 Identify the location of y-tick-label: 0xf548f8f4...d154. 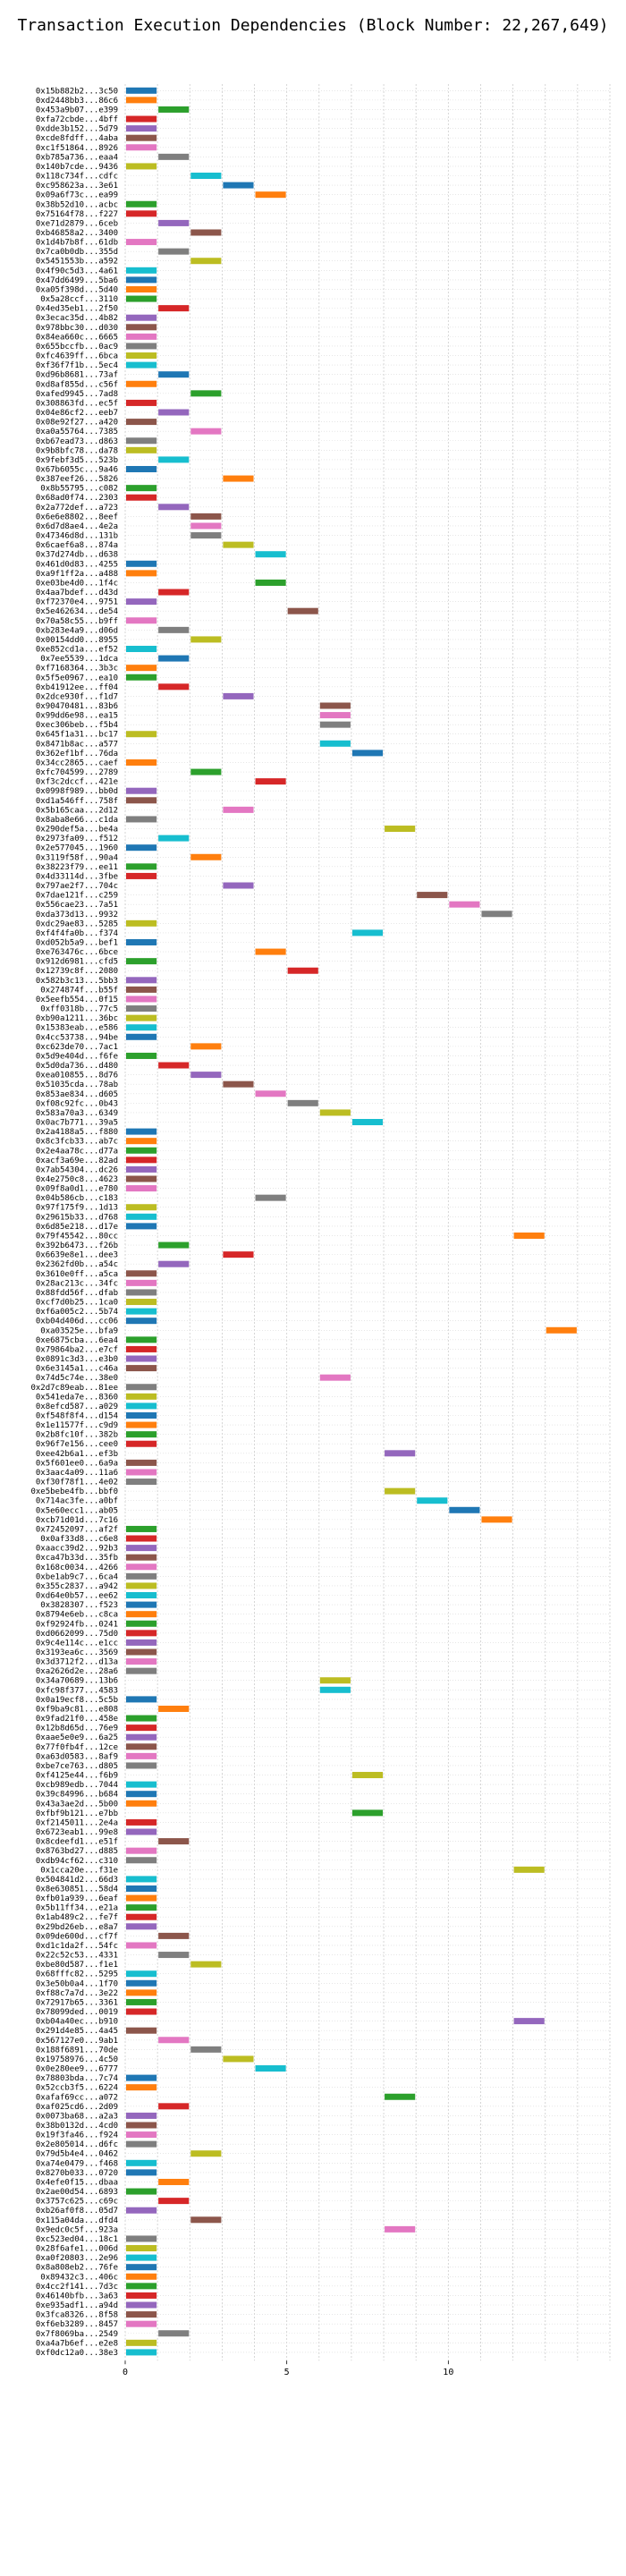
(77, 1415).